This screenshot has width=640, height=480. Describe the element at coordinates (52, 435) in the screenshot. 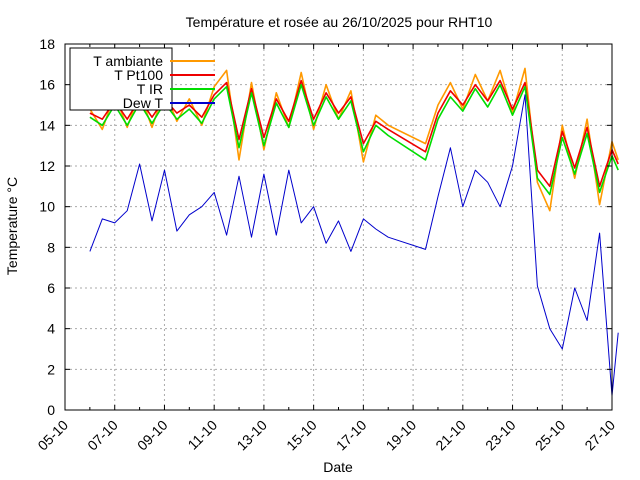

I see `x-tick-label: 05-10` at that location.